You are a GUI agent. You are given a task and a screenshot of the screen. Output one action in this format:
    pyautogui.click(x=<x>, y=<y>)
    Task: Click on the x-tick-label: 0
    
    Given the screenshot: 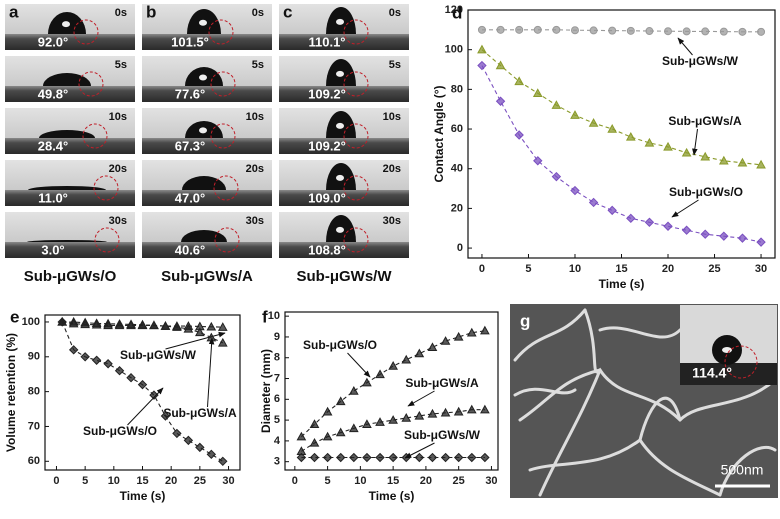 What is the action you would take?
    pyautogui.click(x=295, y=481)
    